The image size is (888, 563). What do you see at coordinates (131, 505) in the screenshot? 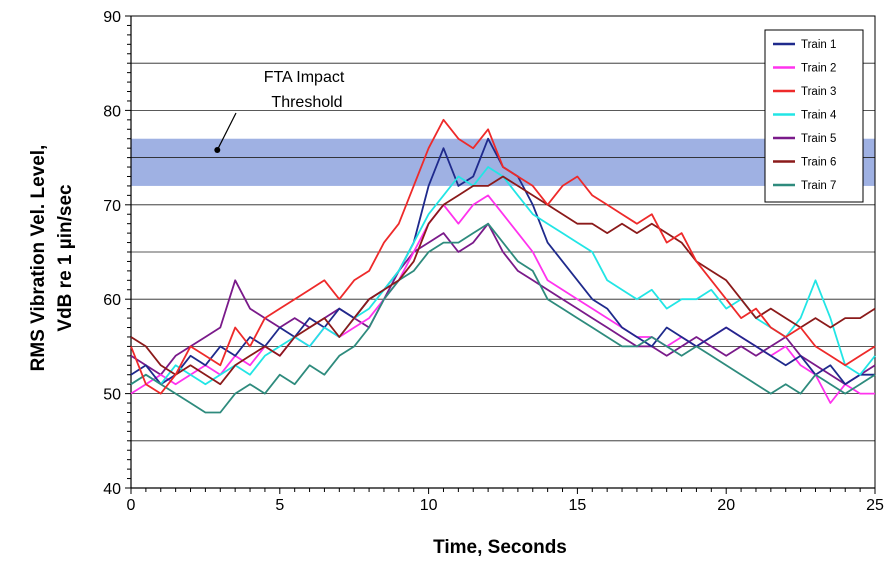
I see `x-tick-label: 0` at bounding box center [131, 505].